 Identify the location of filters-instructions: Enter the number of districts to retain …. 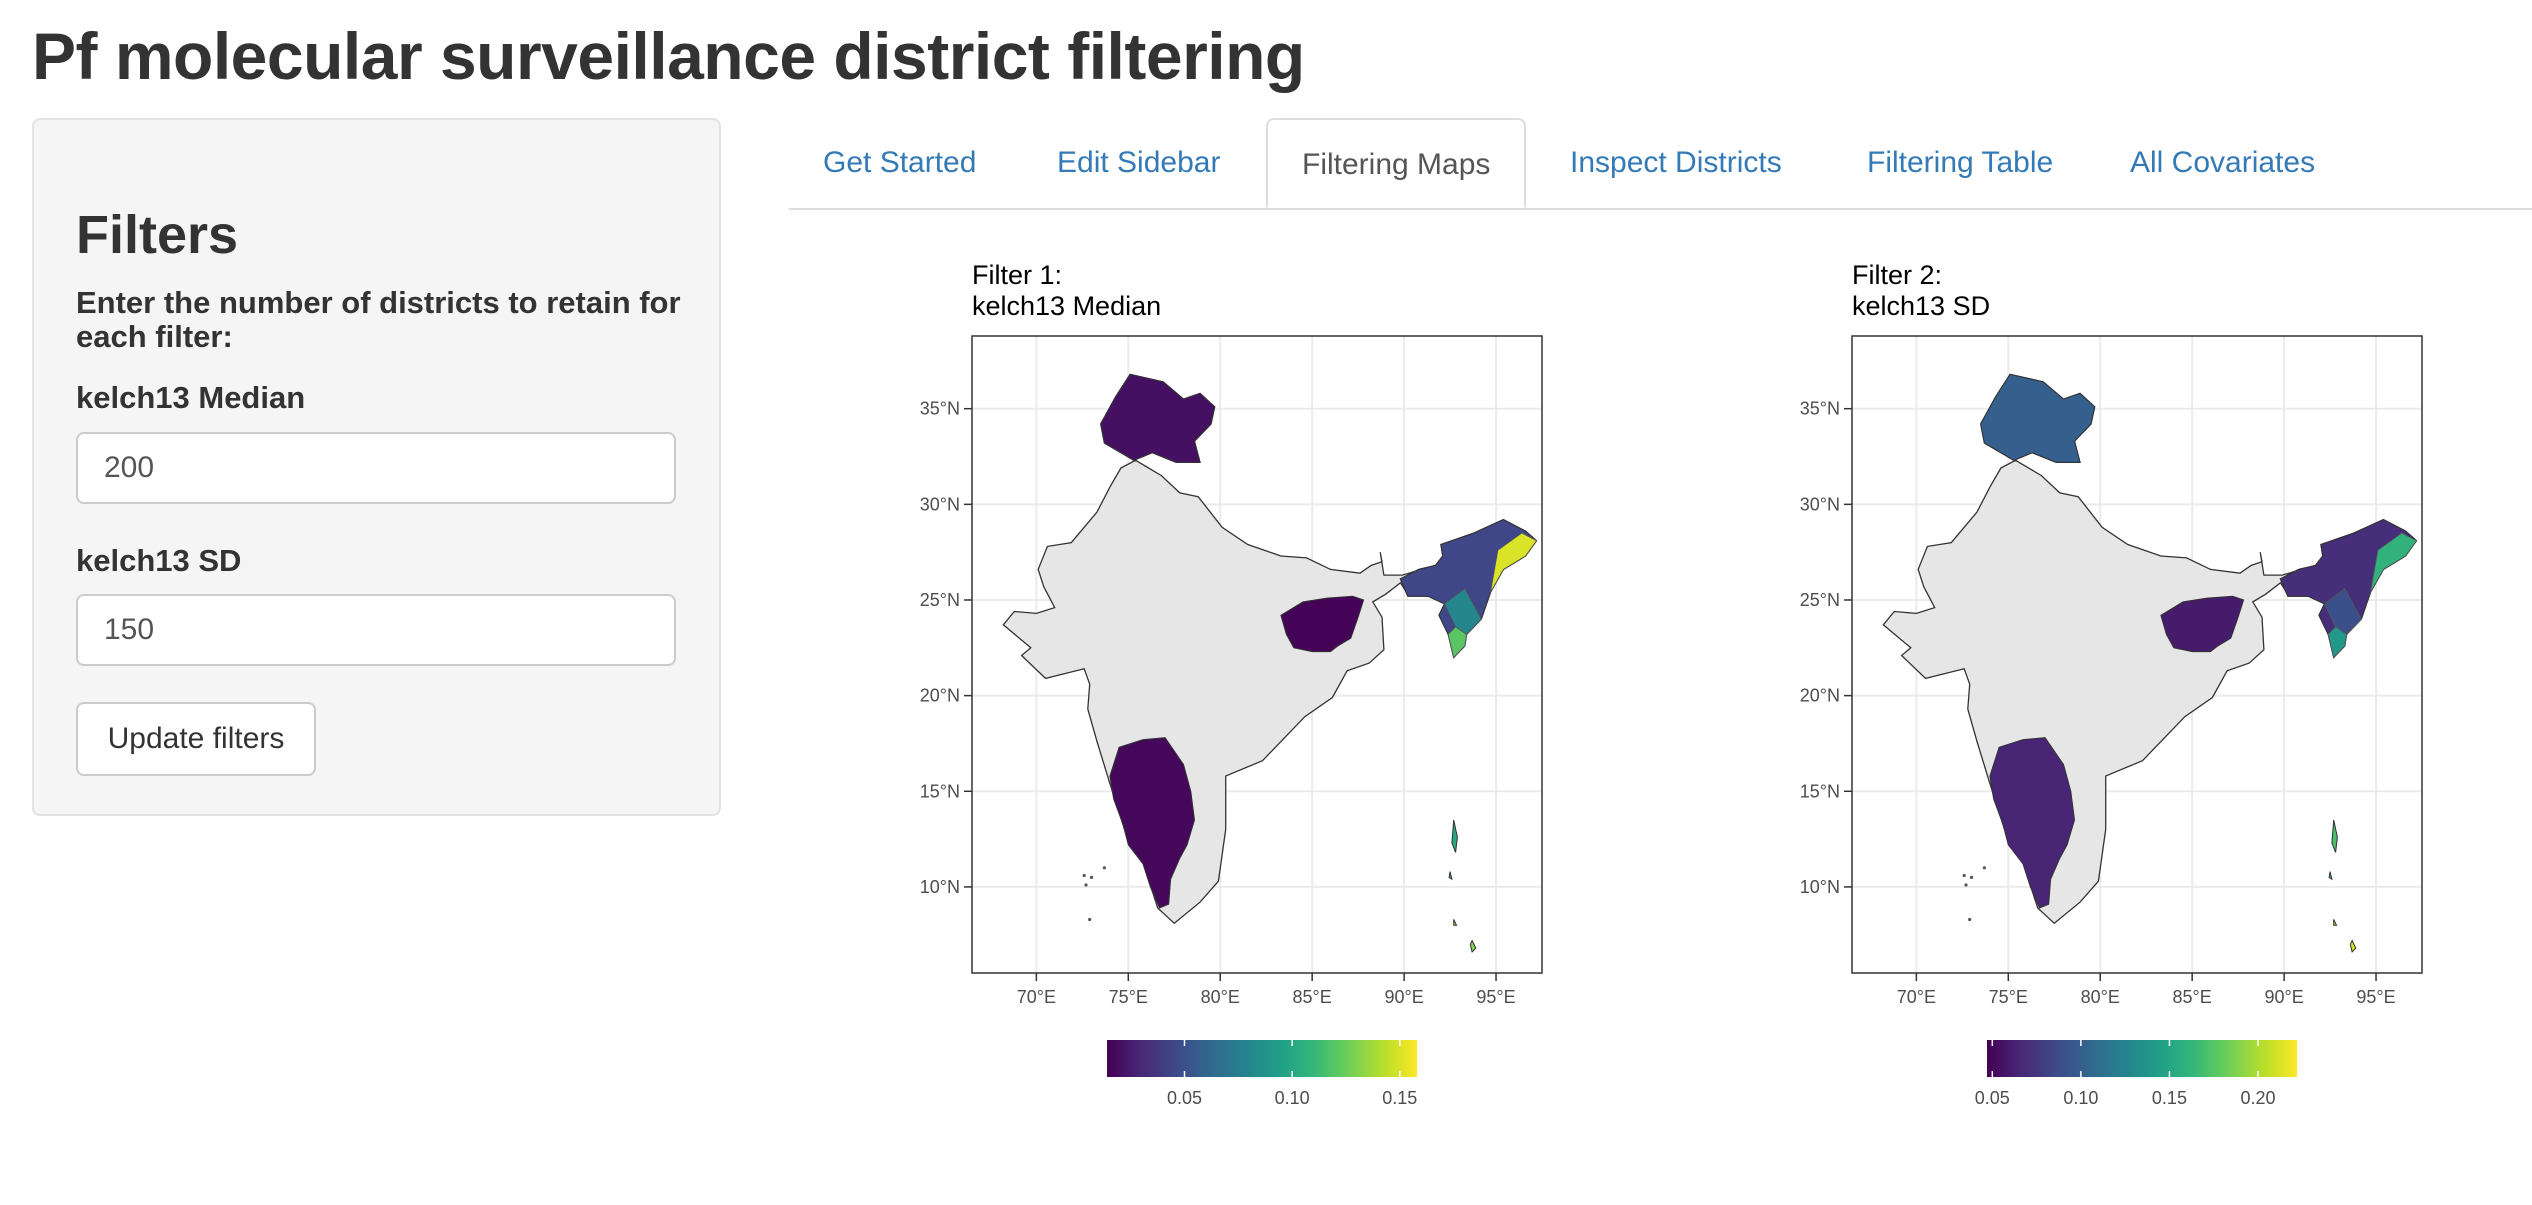
(378, 319).